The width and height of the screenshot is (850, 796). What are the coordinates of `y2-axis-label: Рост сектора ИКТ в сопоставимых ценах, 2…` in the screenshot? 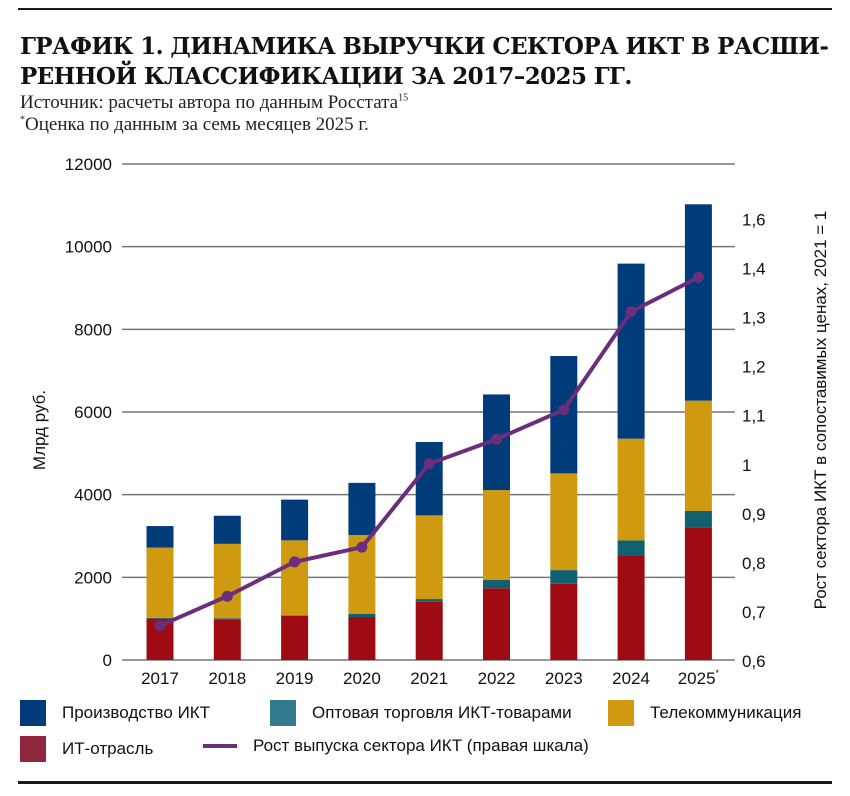 It's located at (820, 410).